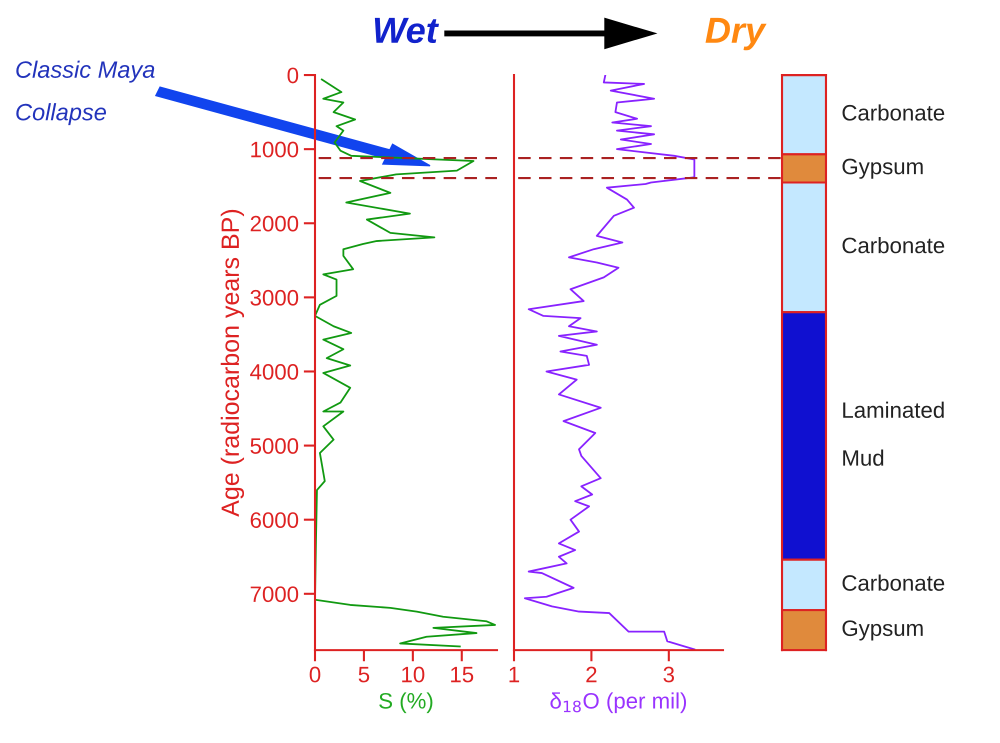 Image resolution: width=1000 pixels, height=743 pixels. What do you see at coordinates (232, 363) in the screenshot?
I see `y-axis-title: Age (radiocarbon years BP)` at bounding box center [232, 363].